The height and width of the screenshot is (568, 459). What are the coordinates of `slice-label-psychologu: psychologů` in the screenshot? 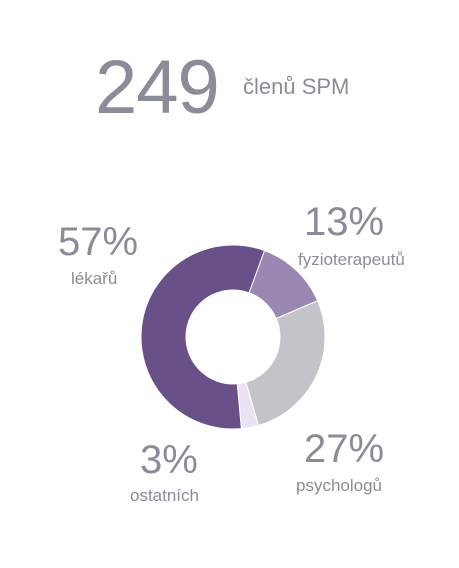 It's located at (339, 485).